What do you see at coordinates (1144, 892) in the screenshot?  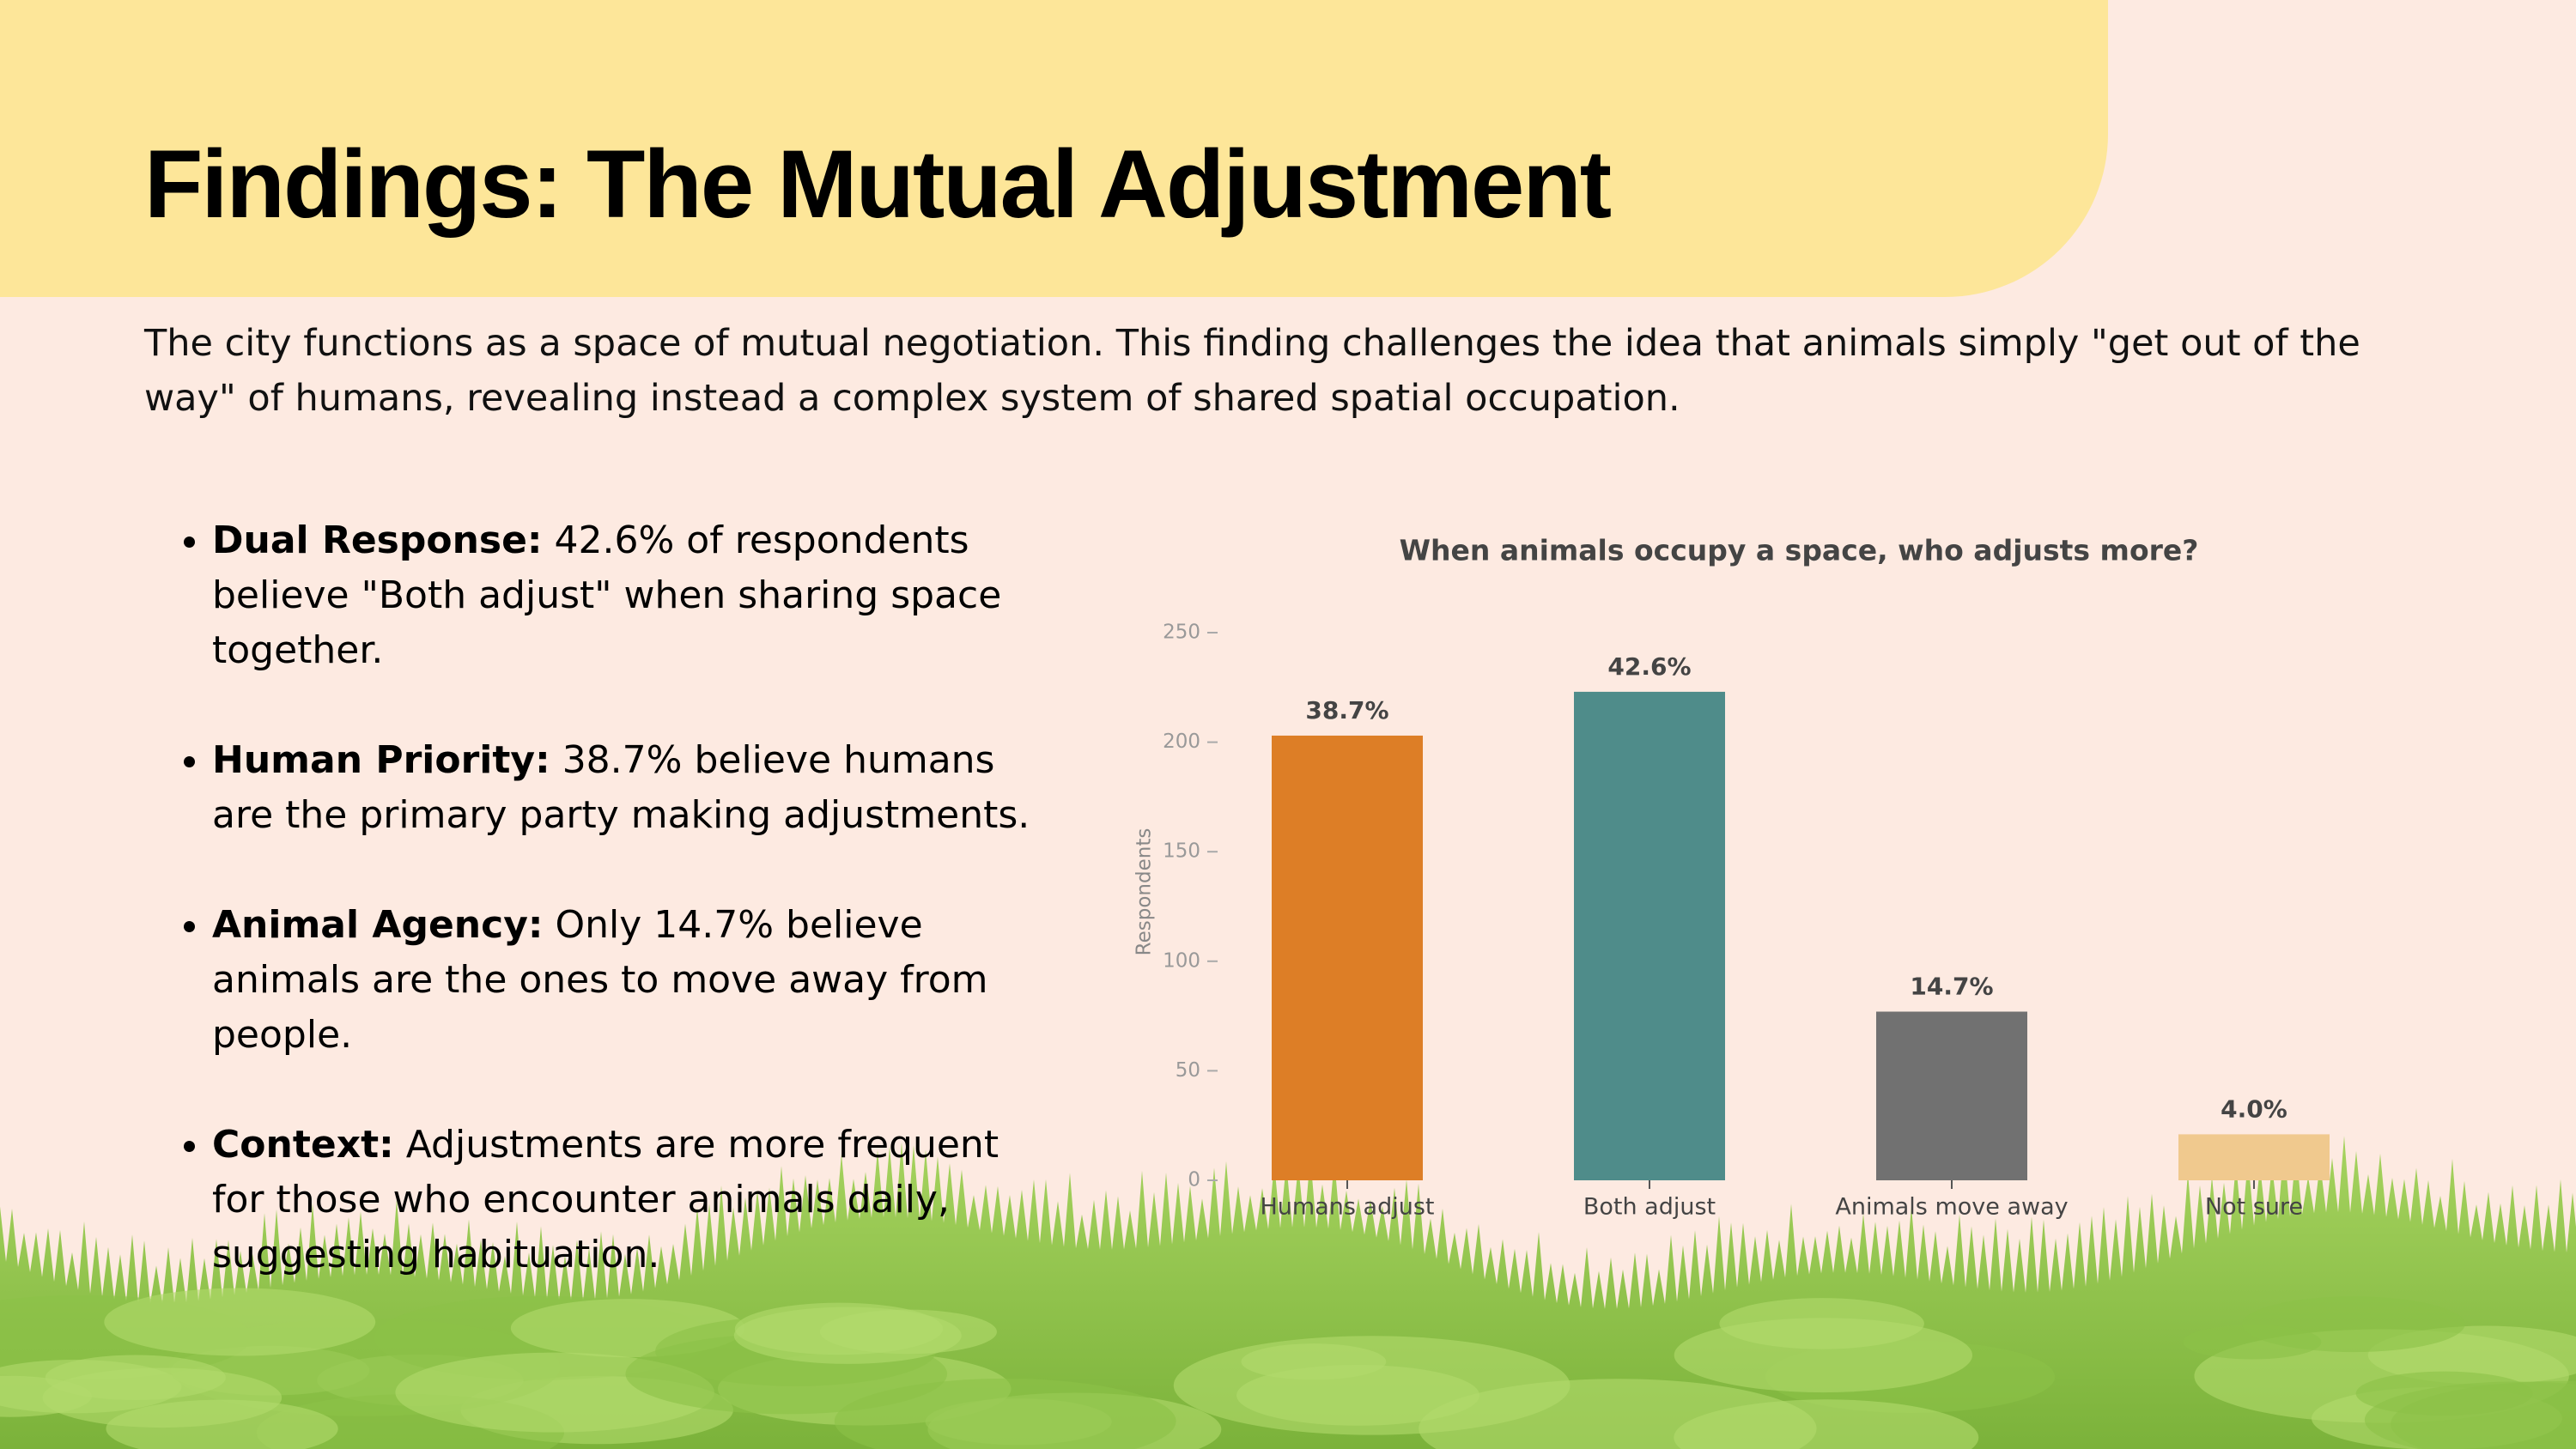 I see `y-axis-label: Respondents` at bounding box center [1144, 892].